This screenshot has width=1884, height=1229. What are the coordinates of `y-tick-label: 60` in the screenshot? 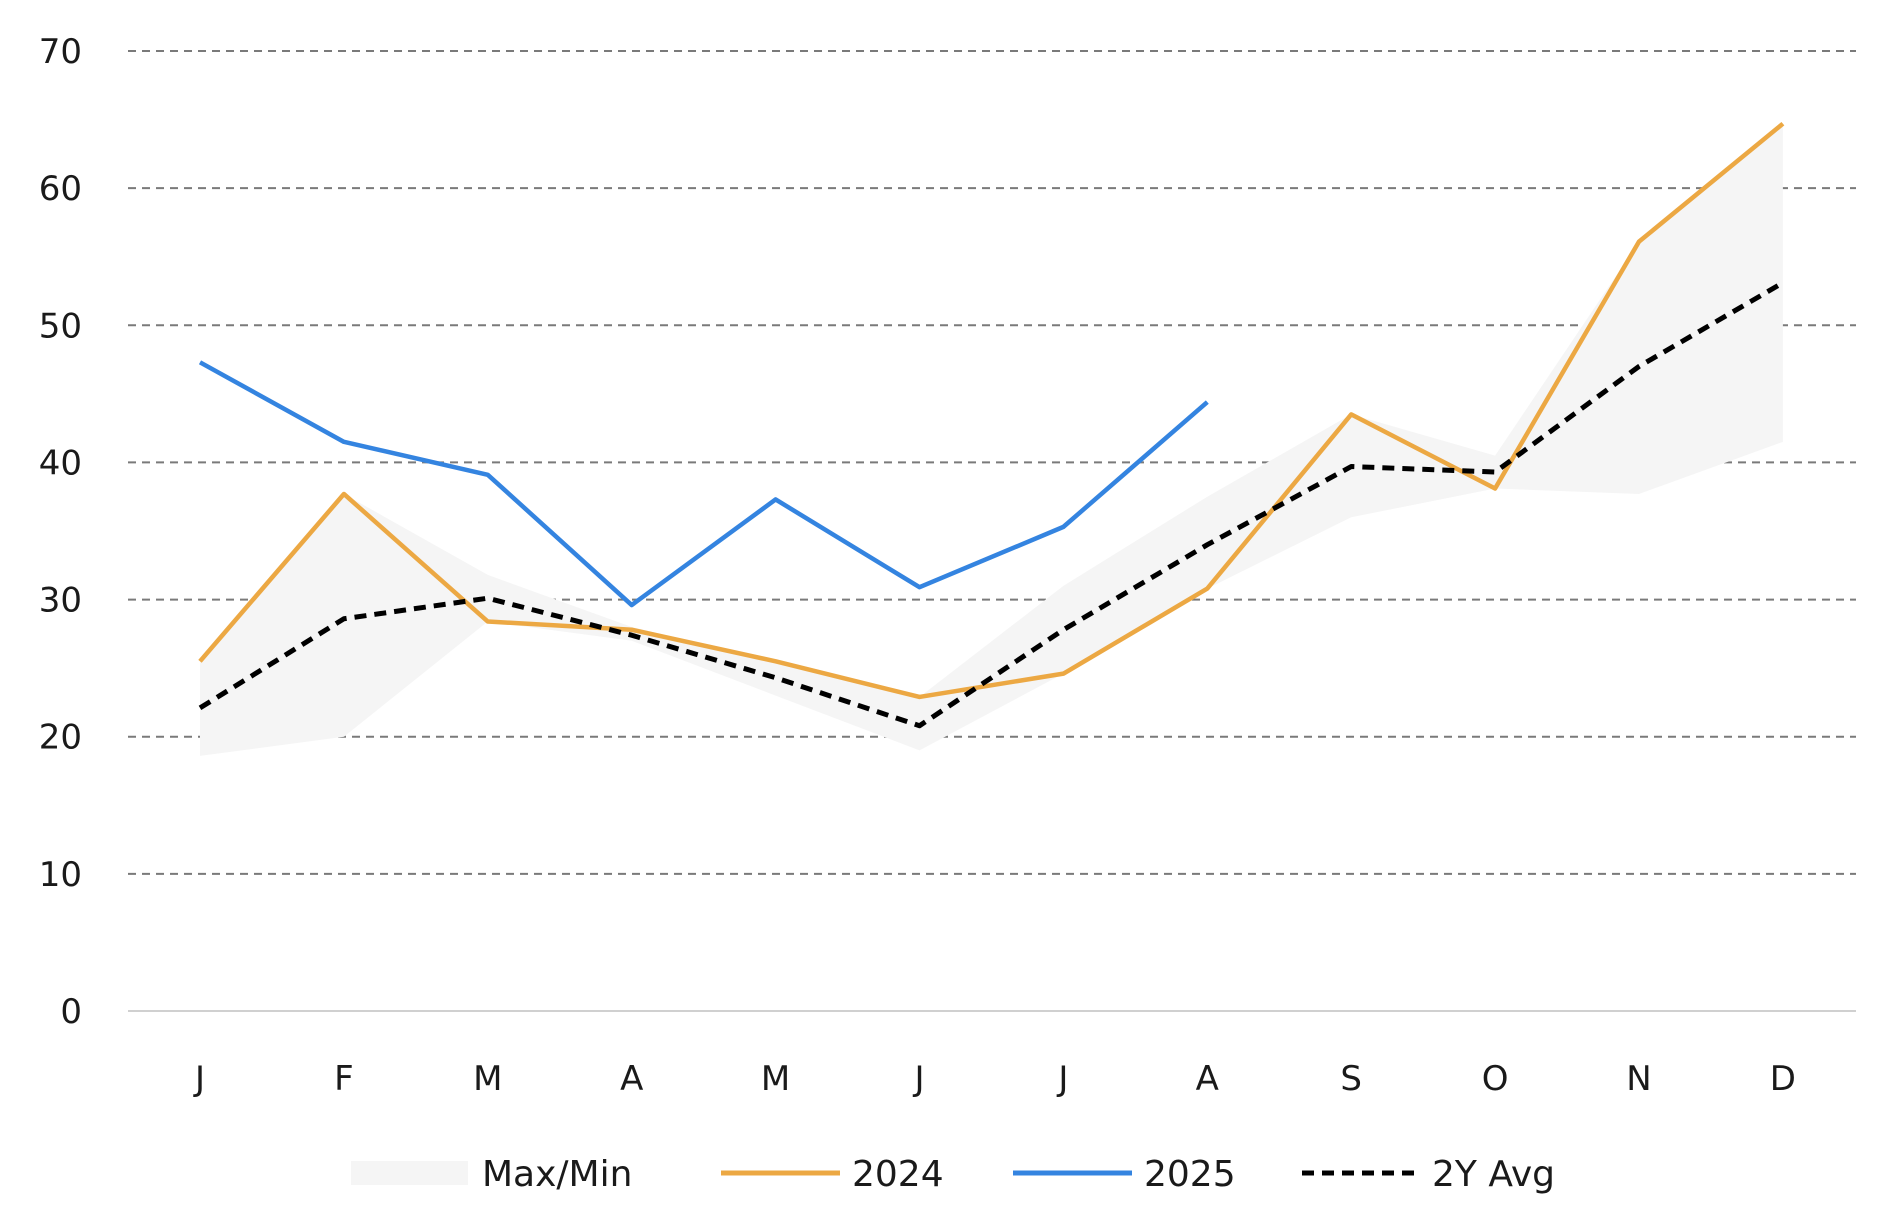 It's located at (60, 189).